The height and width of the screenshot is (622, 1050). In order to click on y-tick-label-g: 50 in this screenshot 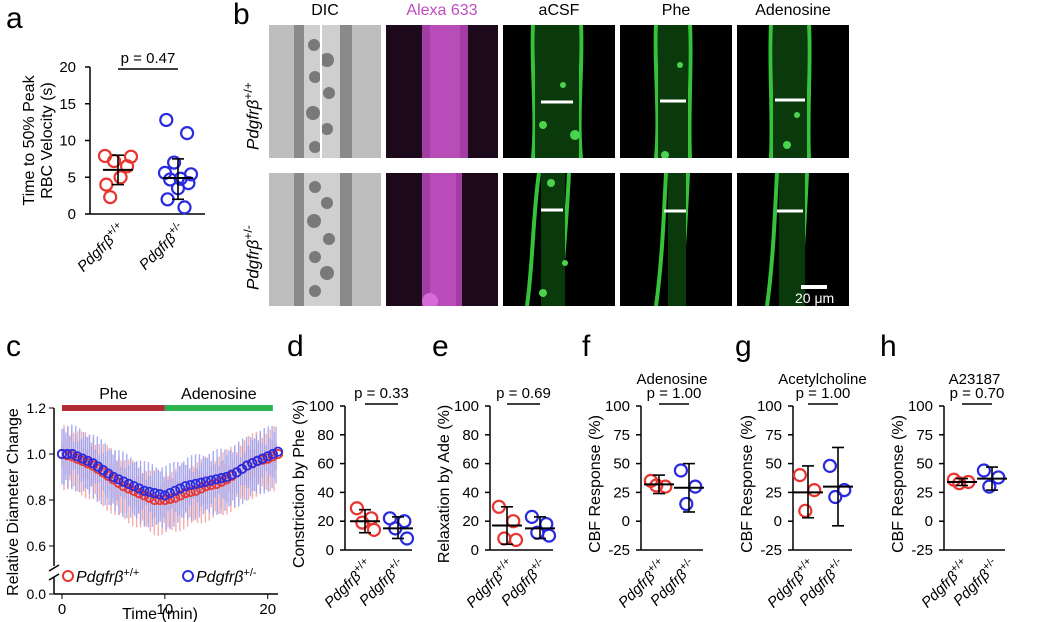, I will do `click(773, 464)`.